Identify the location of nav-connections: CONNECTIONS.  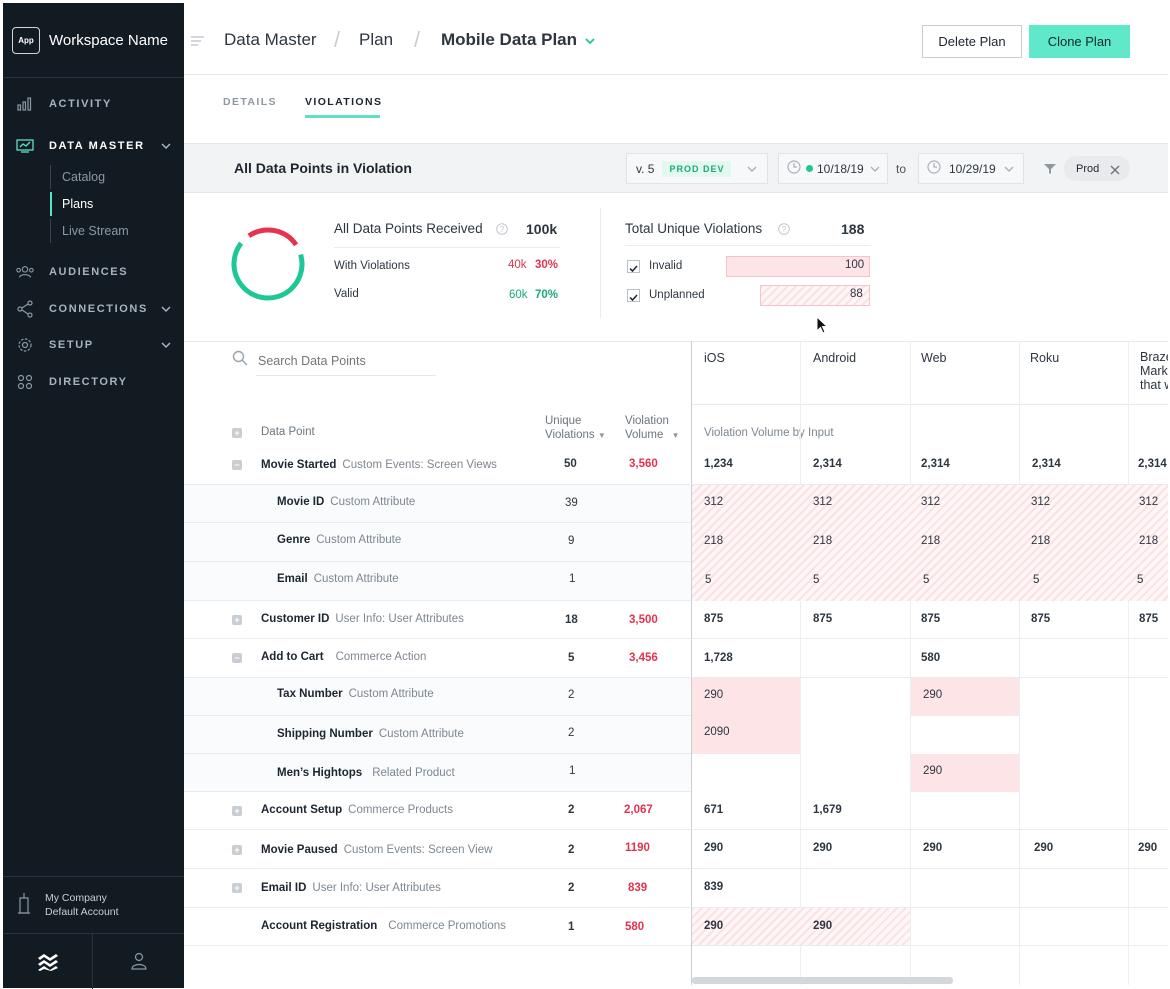
(93, 309).